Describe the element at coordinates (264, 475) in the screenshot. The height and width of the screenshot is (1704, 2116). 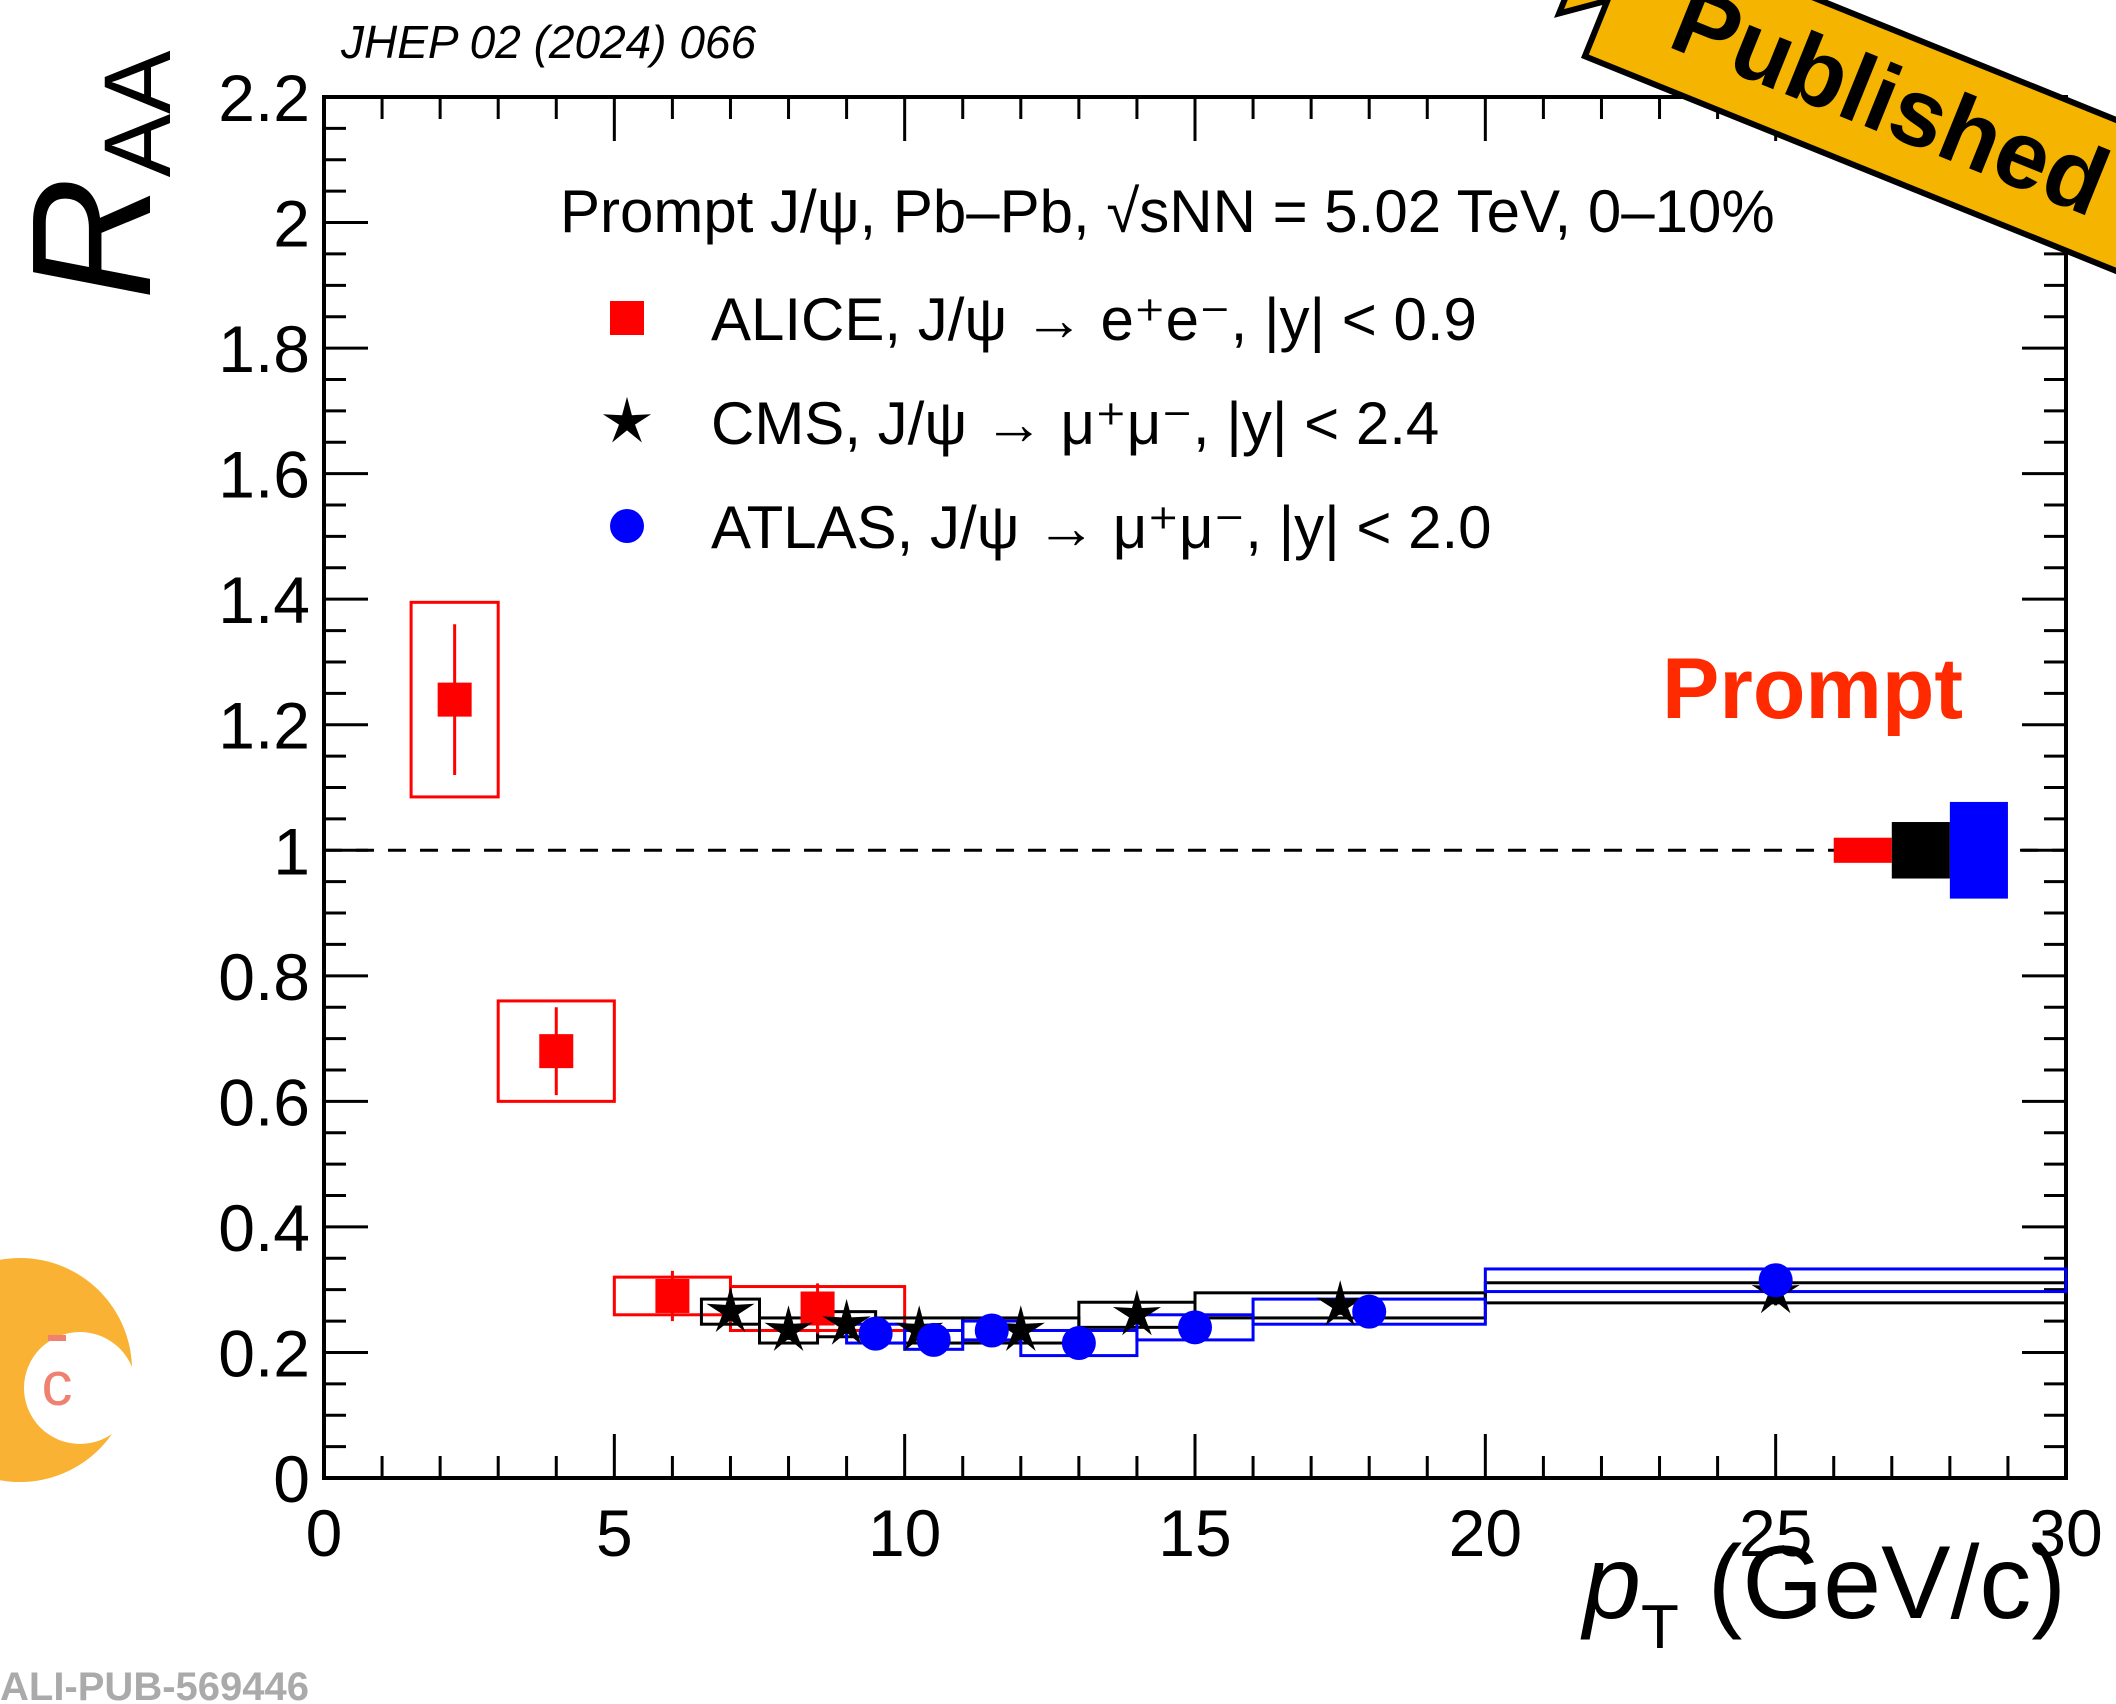
I see `y-tick-label: 1.6` at that location.